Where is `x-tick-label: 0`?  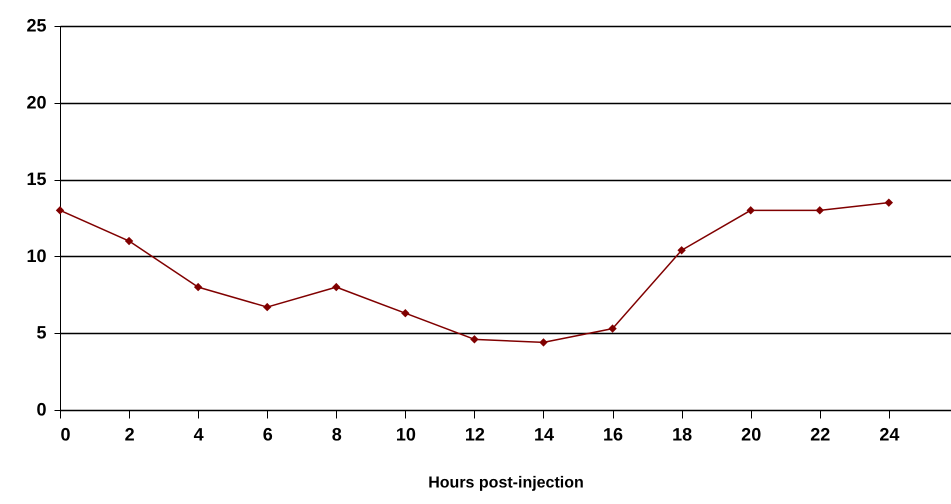
x-tick-label: 0 is located at coordinates (65, 434).